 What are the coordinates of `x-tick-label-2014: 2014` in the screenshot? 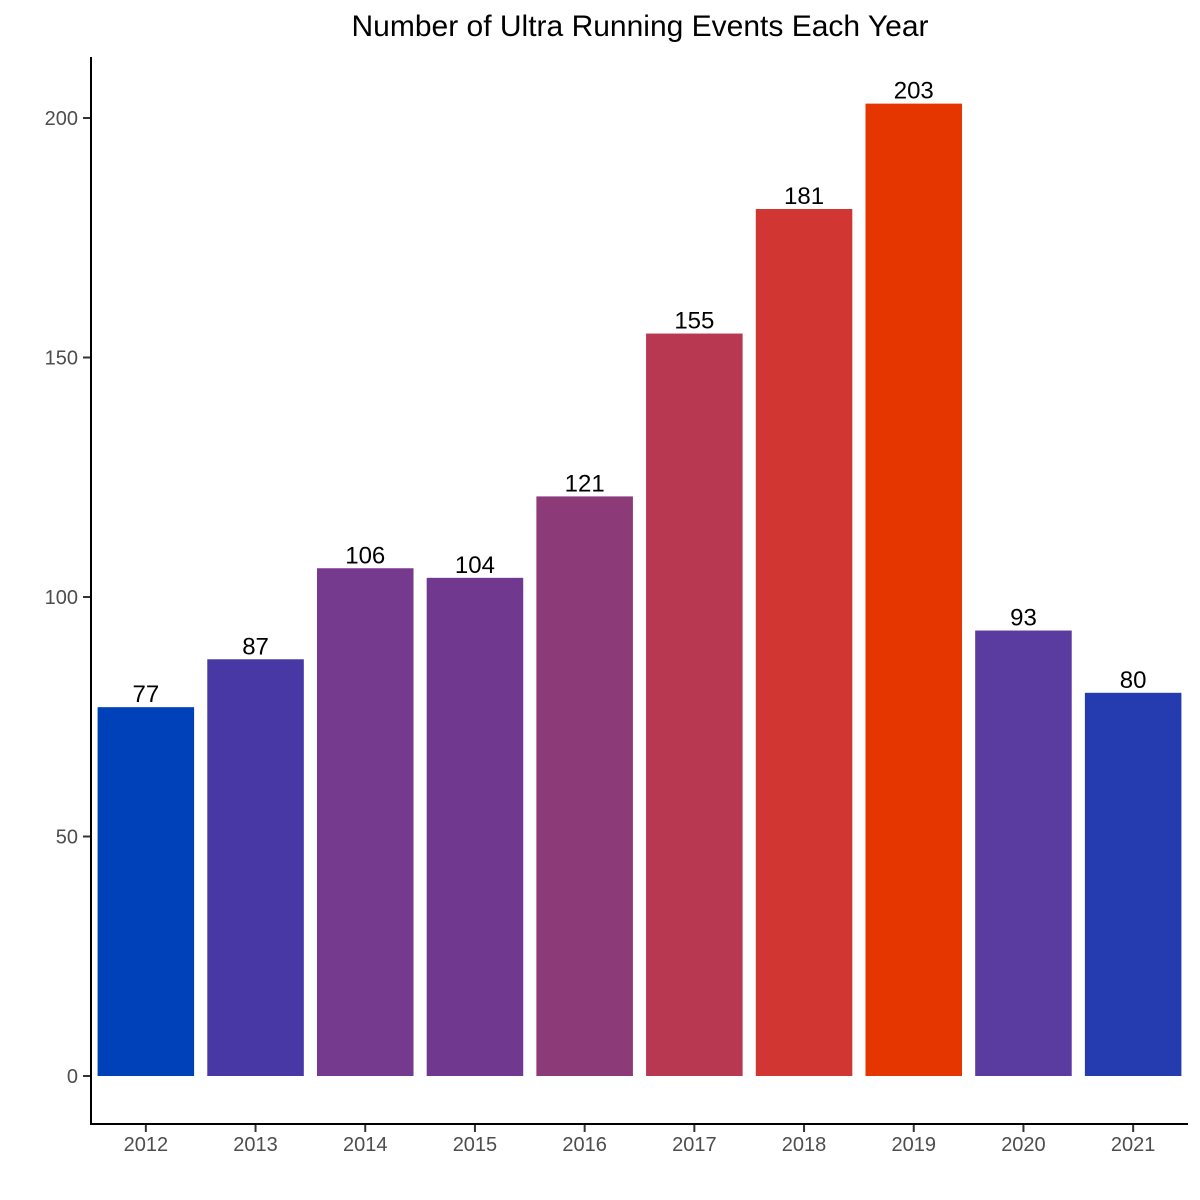 It's located at (365, 1145).